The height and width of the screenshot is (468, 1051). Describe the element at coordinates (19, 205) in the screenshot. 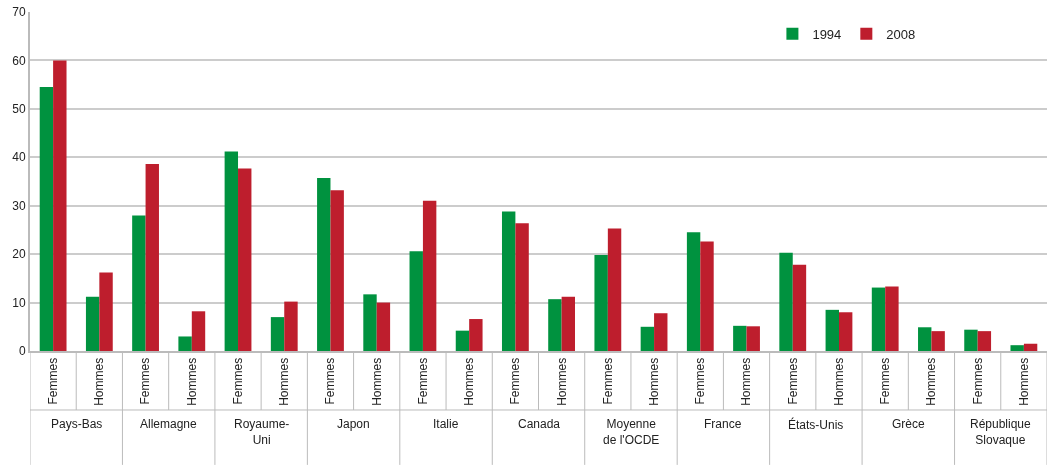

I see `y-tick-label: 30` at that location.